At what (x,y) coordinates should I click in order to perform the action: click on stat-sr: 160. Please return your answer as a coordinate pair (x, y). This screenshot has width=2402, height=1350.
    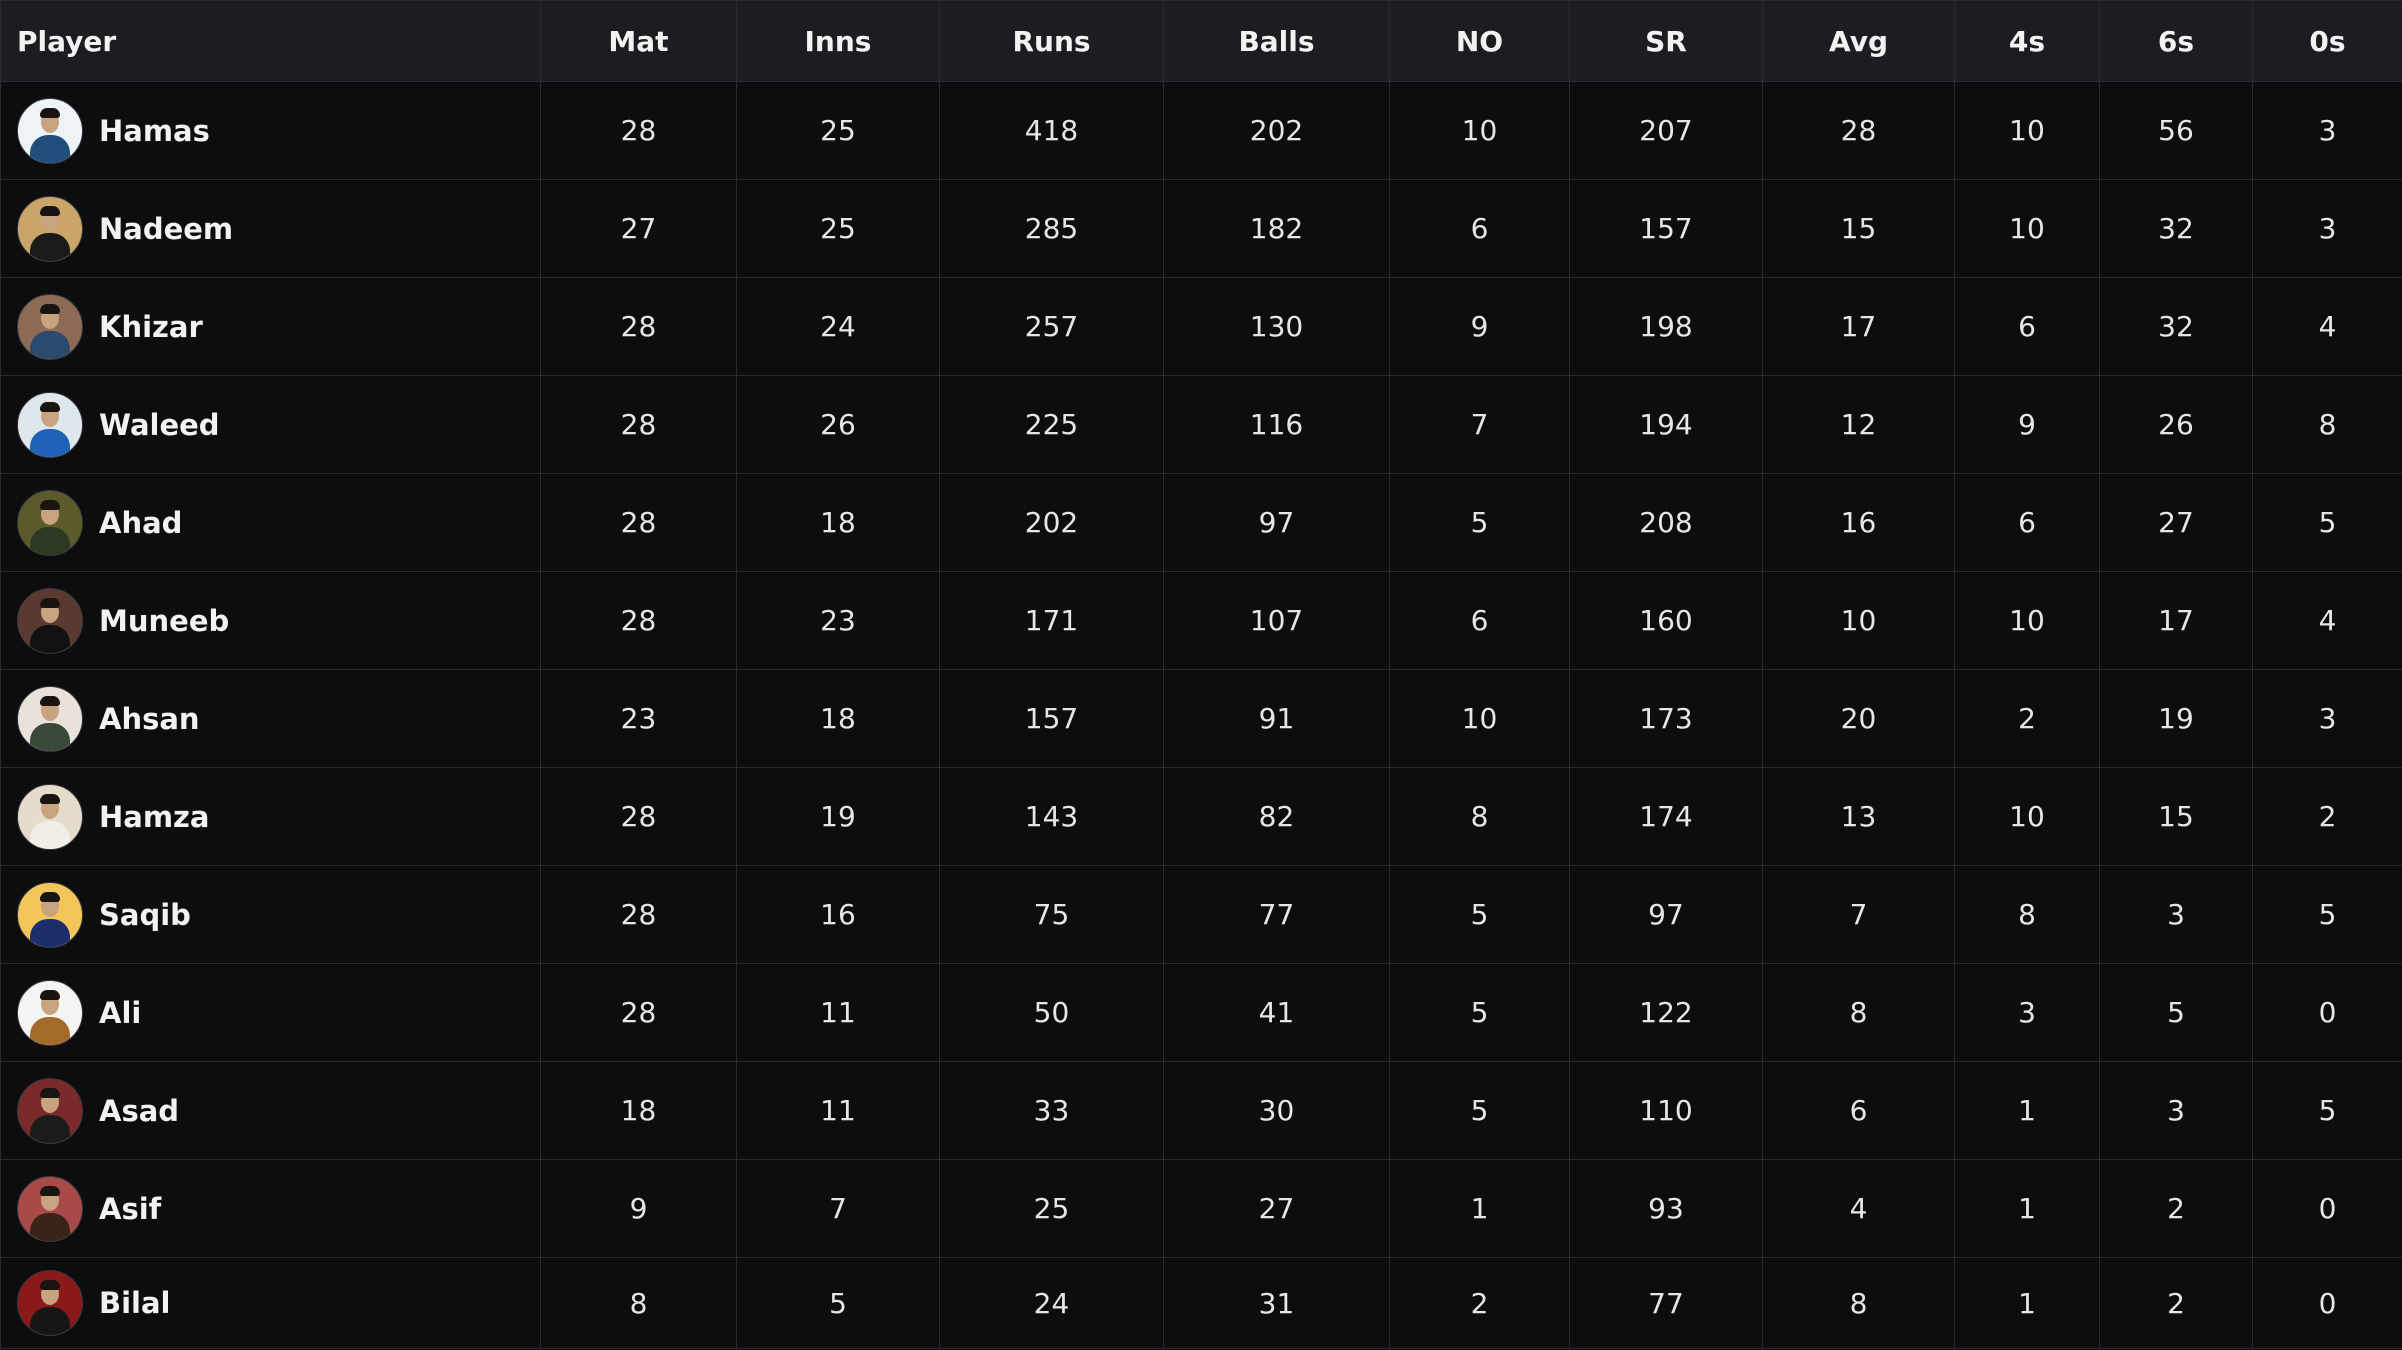
    Looking at the image, I should click on (1666, 620).